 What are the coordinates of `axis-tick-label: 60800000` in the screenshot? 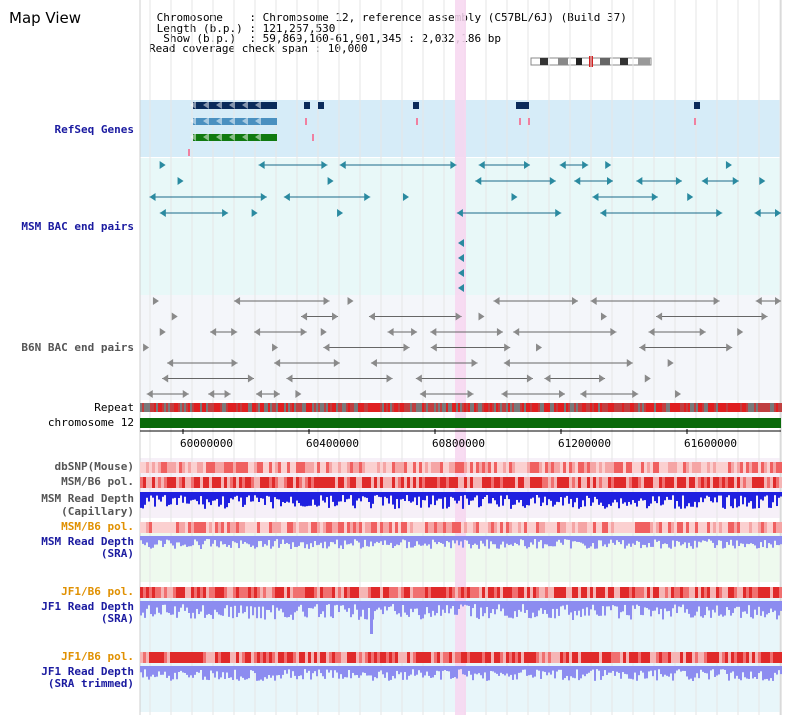 It's located at (458, 443).